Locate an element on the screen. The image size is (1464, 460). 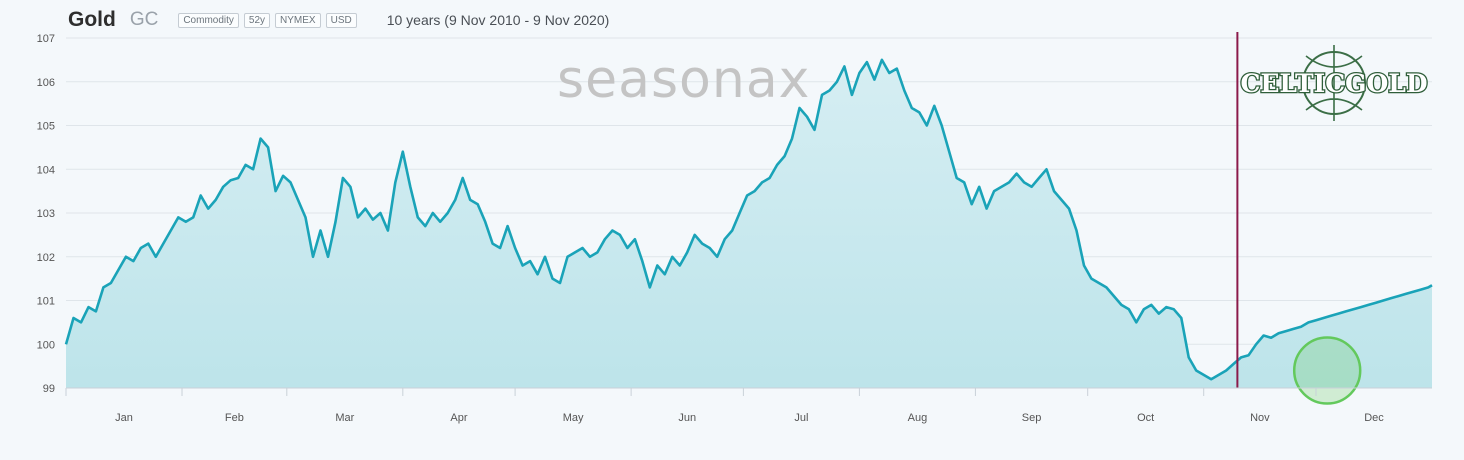
x-tick-label: Oct is located at coordinates (1145, 418).